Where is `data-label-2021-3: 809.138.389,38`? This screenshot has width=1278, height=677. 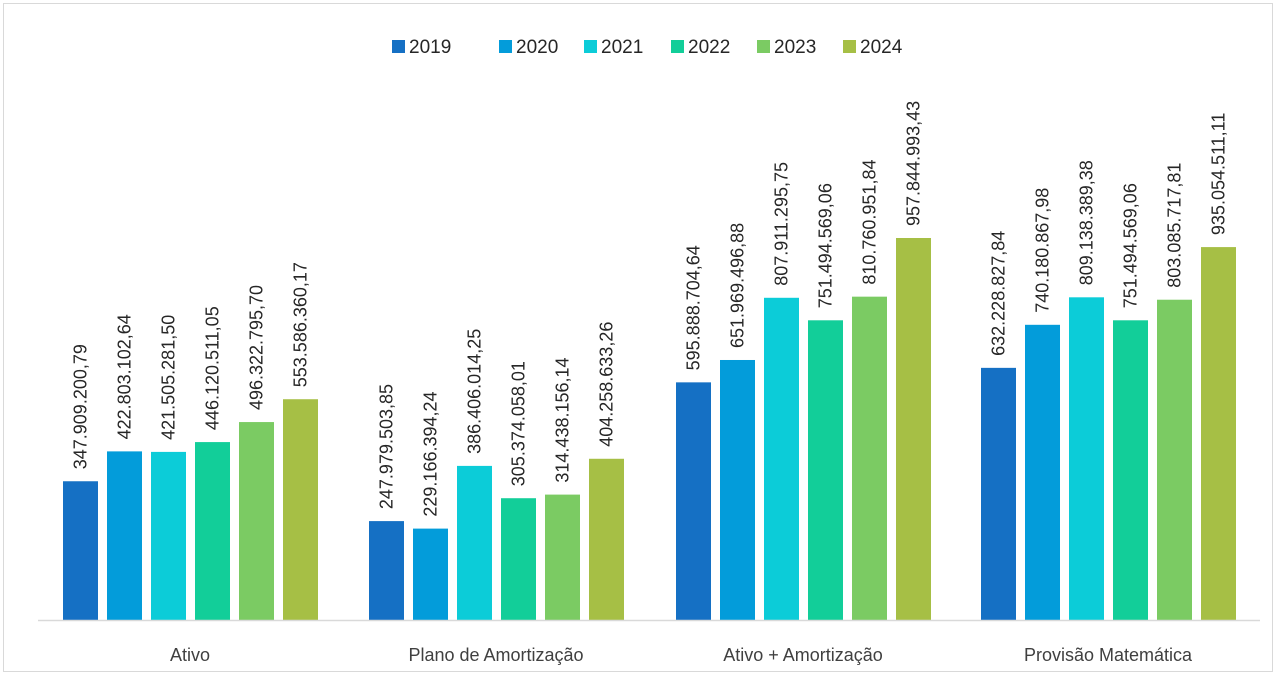 data-label-2021-3: 809.138.389,38 is located at coordinates (1087, 222).